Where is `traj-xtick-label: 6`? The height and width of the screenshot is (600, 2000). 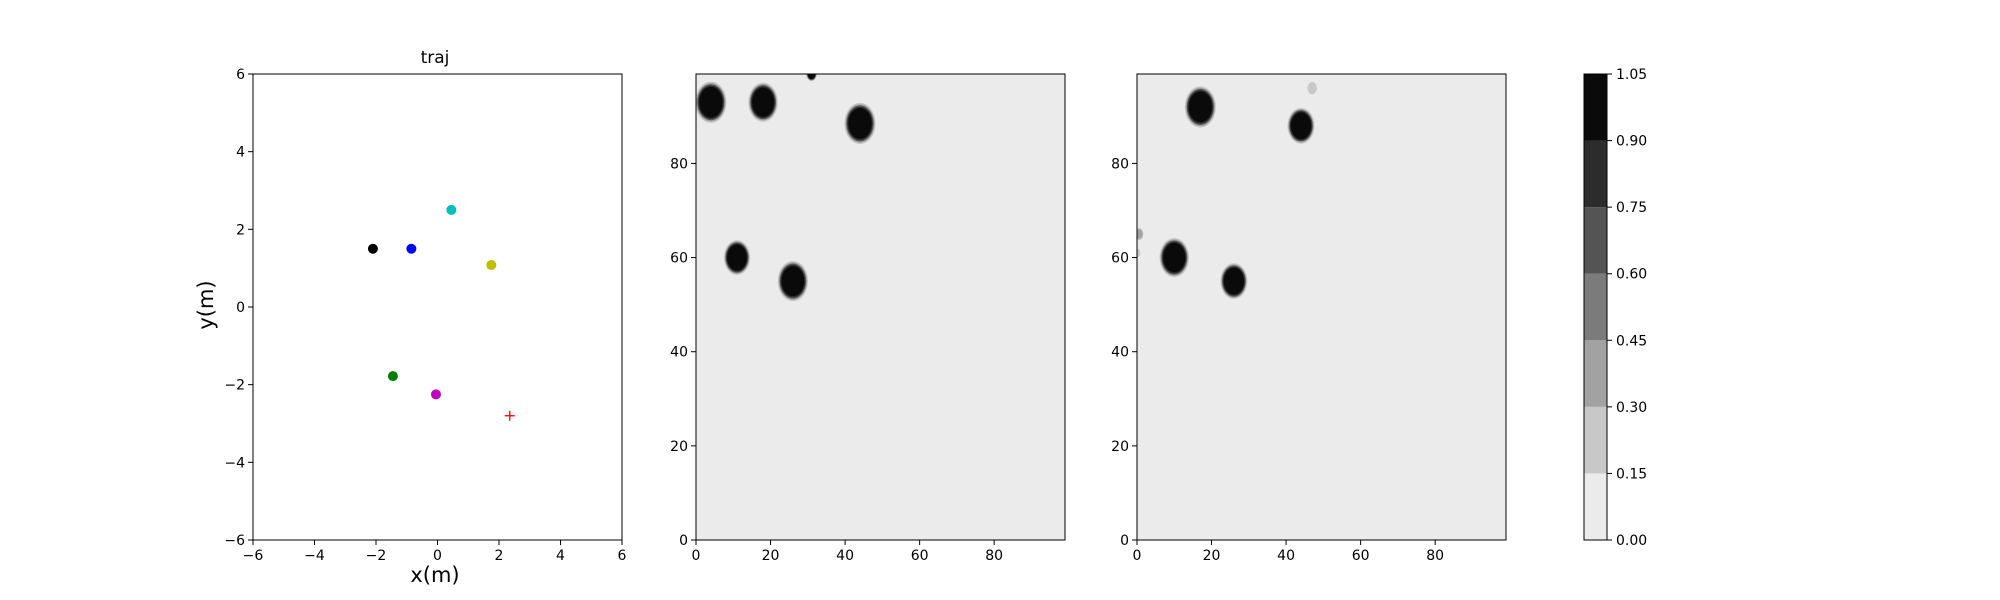
traj-xtick-label: 6 is located at coordinates (622, 556).